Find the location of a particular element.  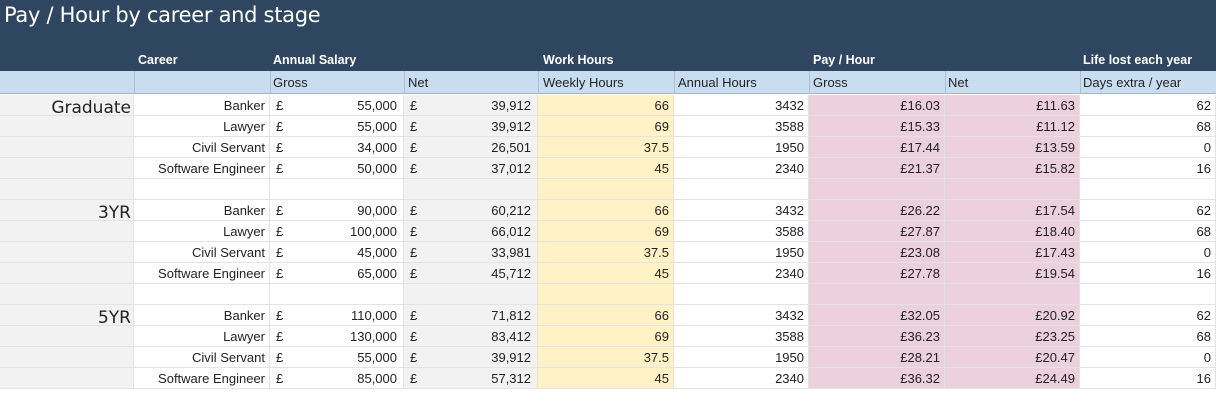

pay-gross-cell: £26.22 is located at coordinates (877, 210).